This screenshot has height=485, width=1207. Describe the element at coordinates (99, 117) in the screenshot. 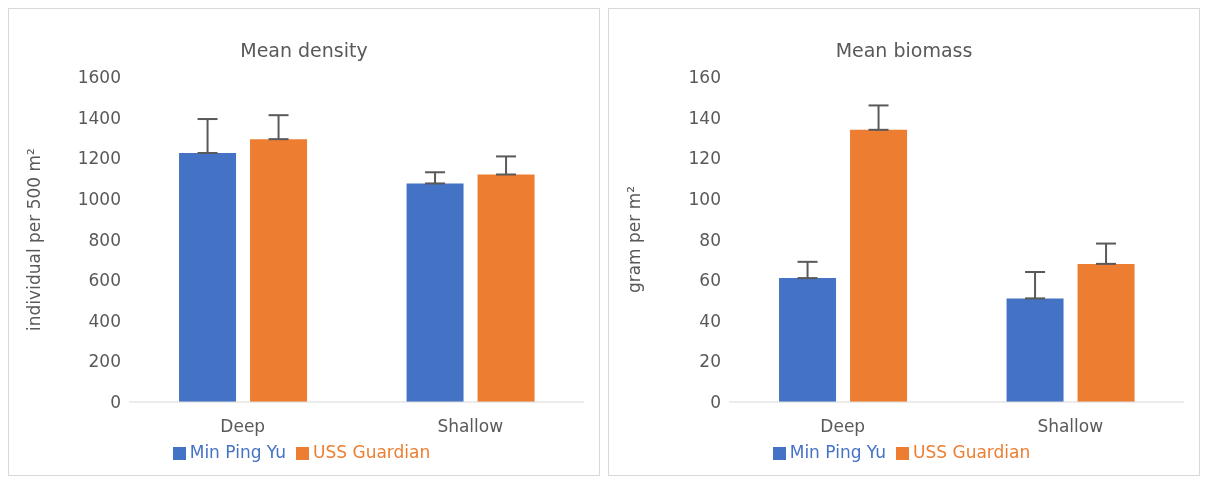

I see `y-tick-label: 1400` at that location.